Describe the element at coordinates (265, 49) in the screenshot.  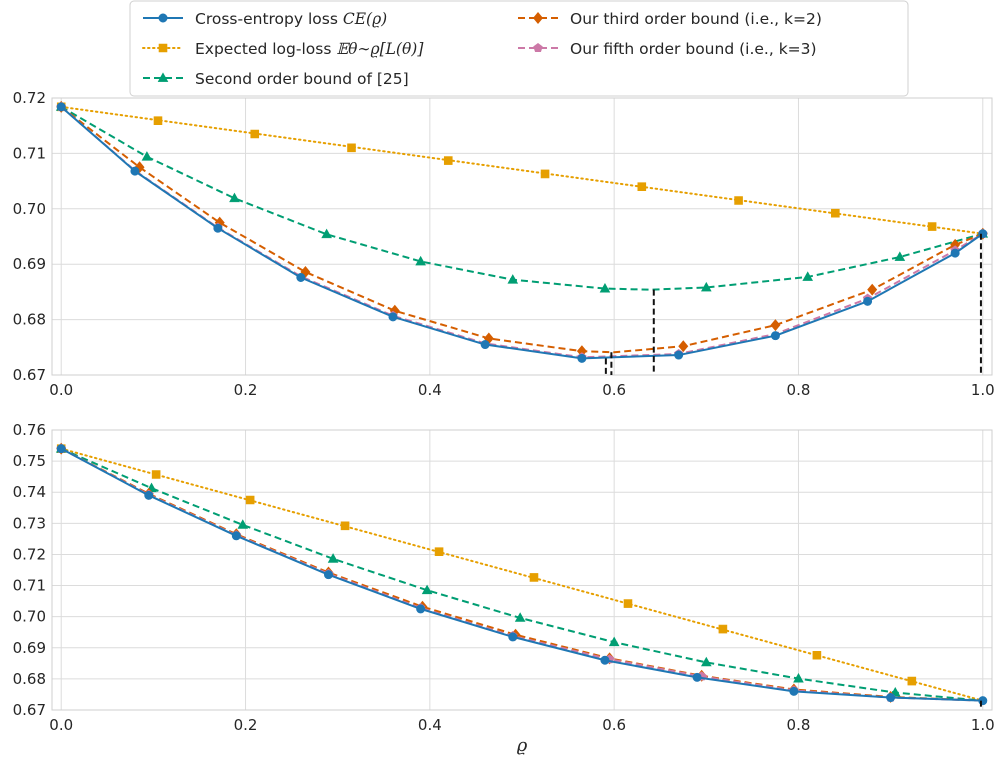
I see `legend-label-text: Expected log-loss` at that location.